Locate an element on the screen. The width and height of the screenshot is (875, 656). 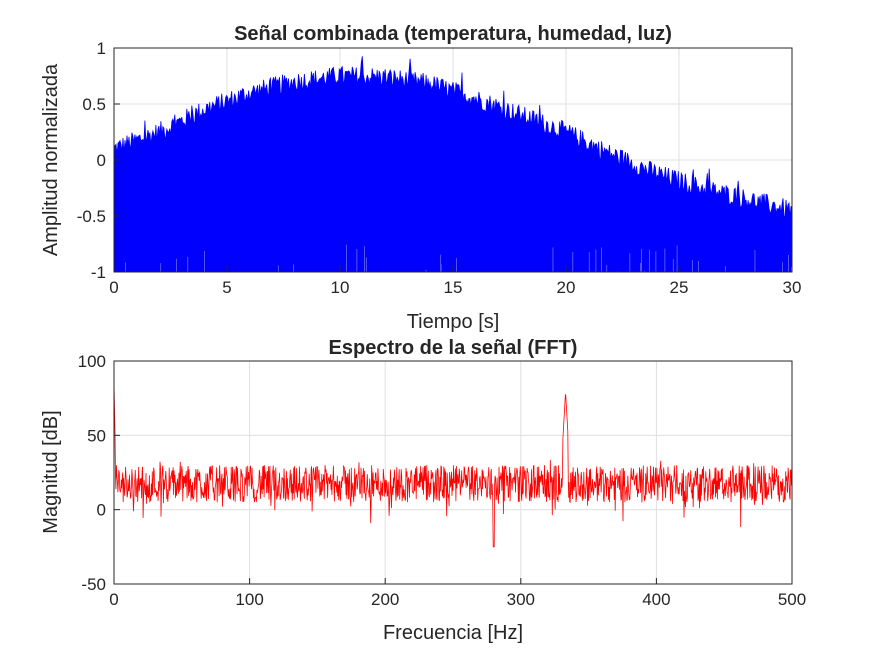
fft-spectrum-ytick-label: -50 is located at coordinates (93, 584).